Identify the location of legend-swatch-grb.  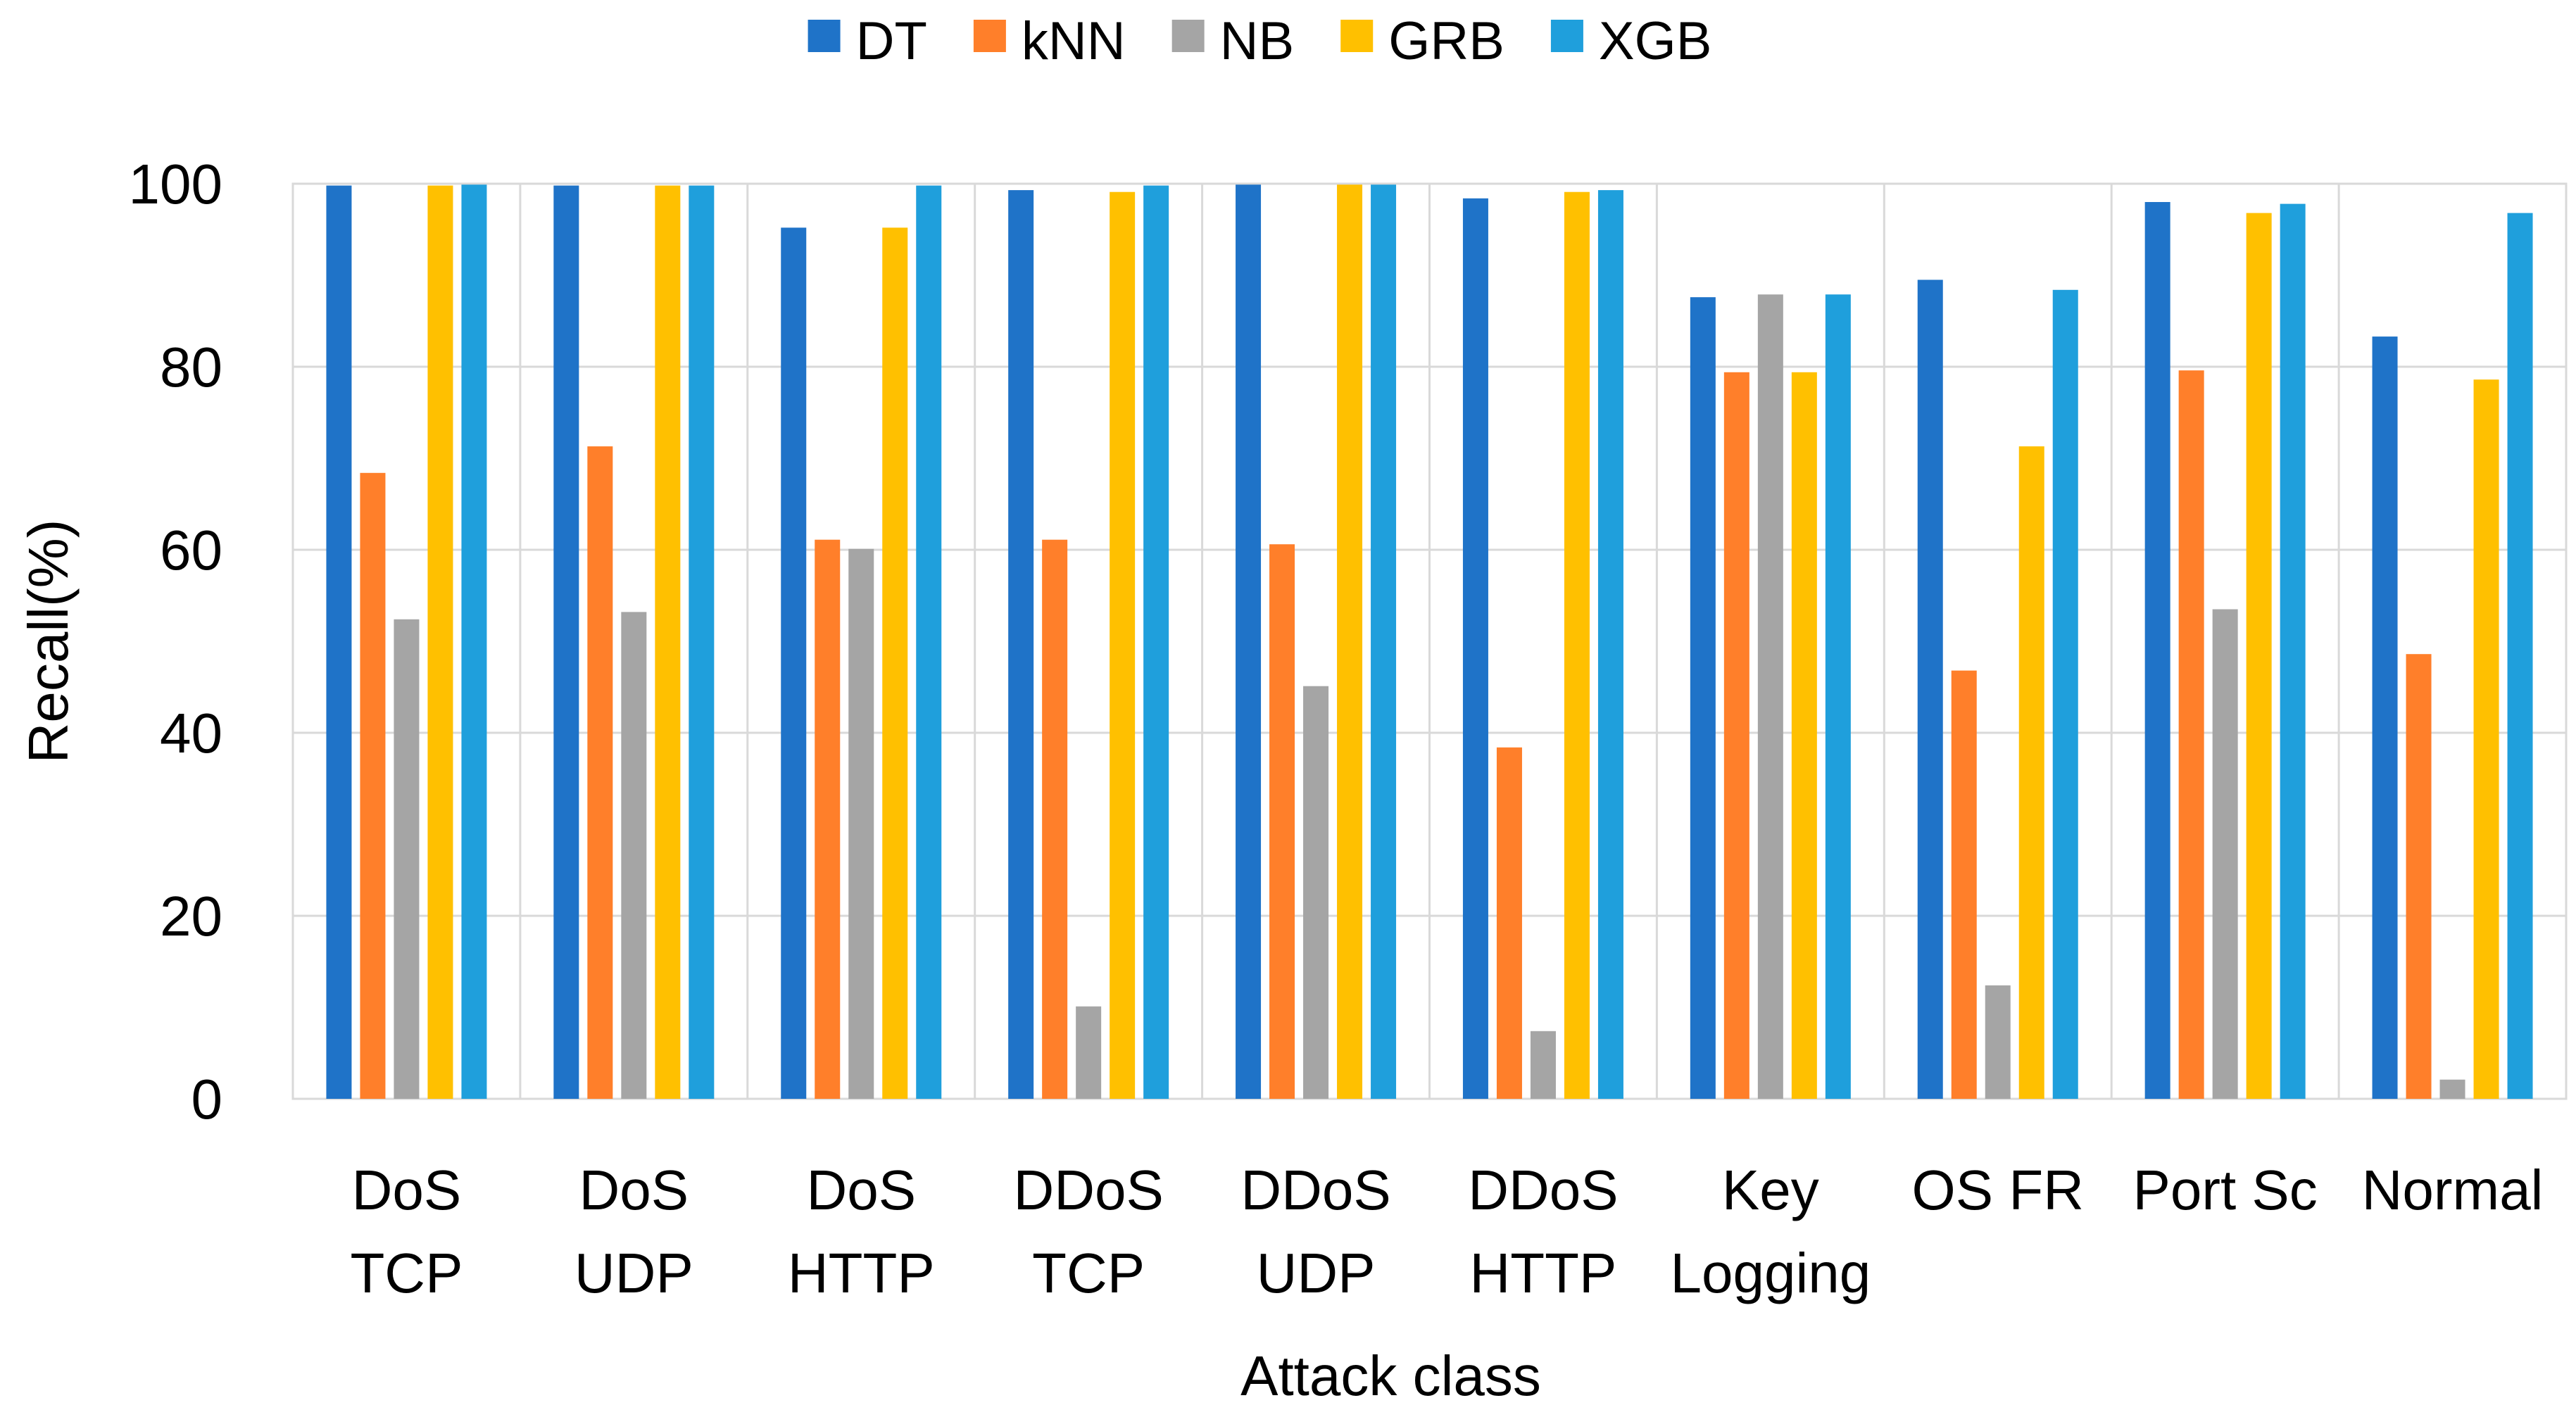
(1357, 36).